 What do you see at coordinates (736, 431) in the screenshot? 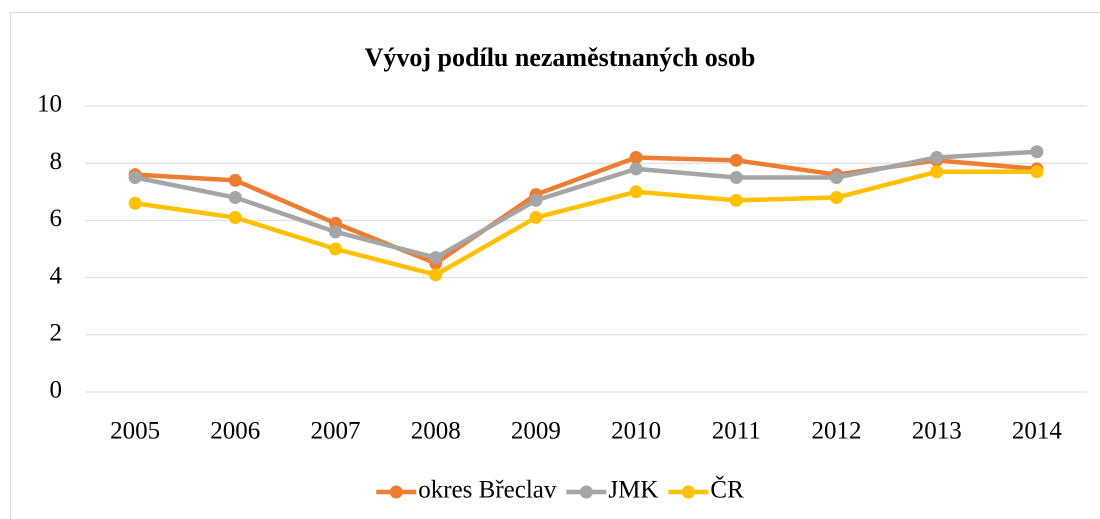
I see `x-tick-label: 2011` at bounding box center [736, 431].